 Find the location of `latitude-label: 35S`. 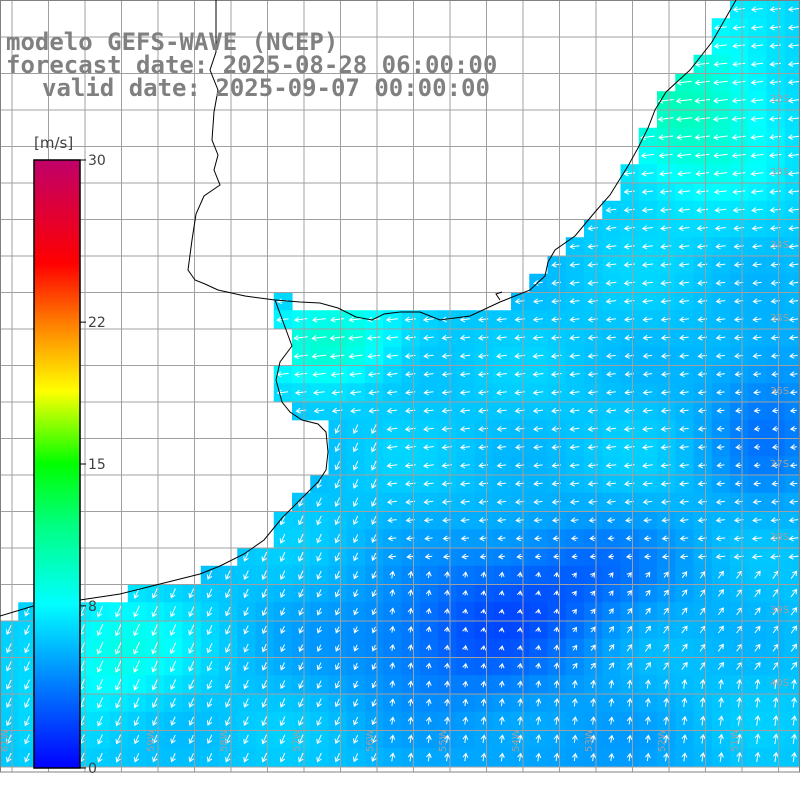

latitude-label: 35S is located at coordinates (779, 318).